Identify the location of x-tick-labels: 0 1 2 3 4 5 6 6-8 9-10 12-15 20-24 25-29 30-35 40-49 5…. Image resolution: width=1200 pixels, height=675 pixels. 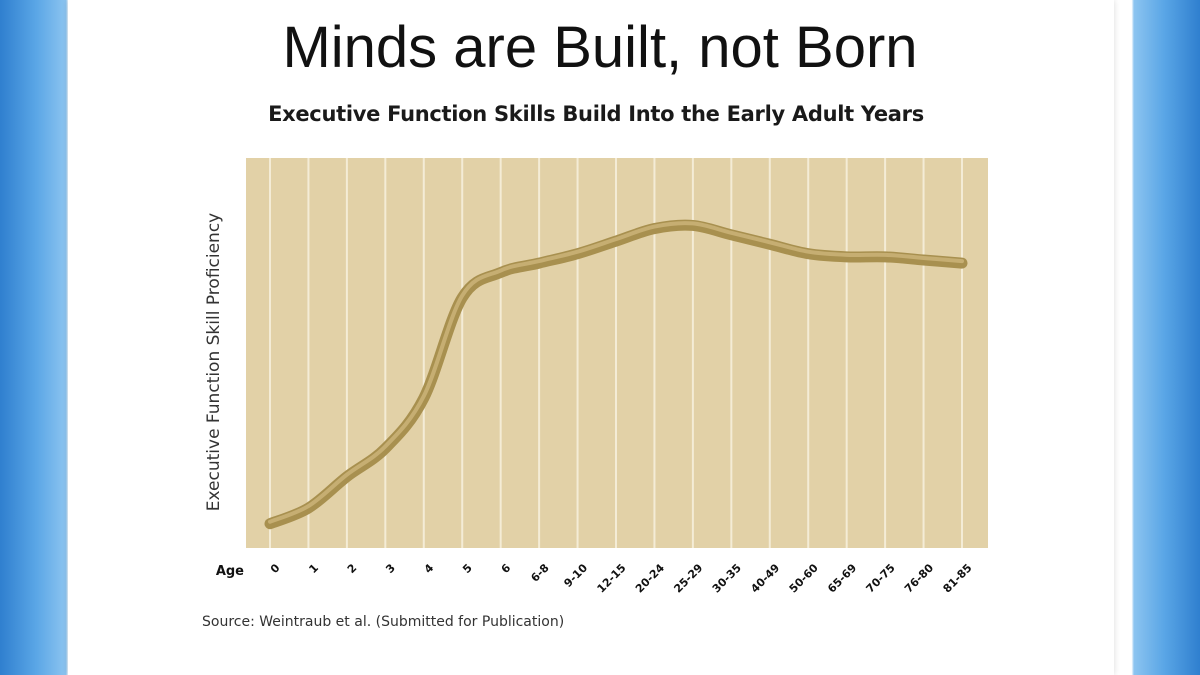
(621, 578).